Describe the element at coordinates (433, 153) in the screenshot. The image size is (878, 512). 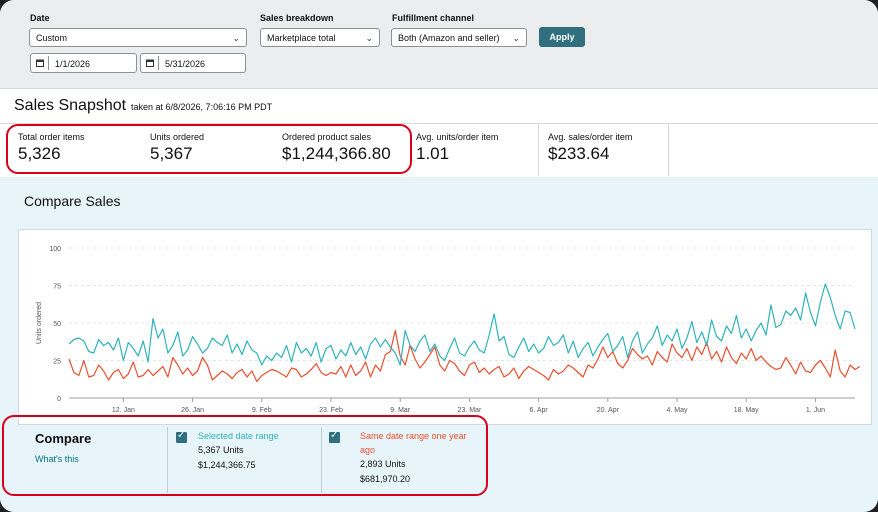
I see `metric-value: 1.01` at that location.